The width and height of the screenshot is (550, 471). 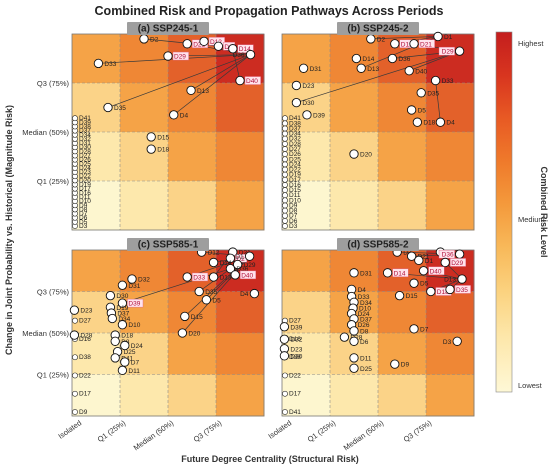 I want to click on label-d26: D26, so click(x=295, y=154).